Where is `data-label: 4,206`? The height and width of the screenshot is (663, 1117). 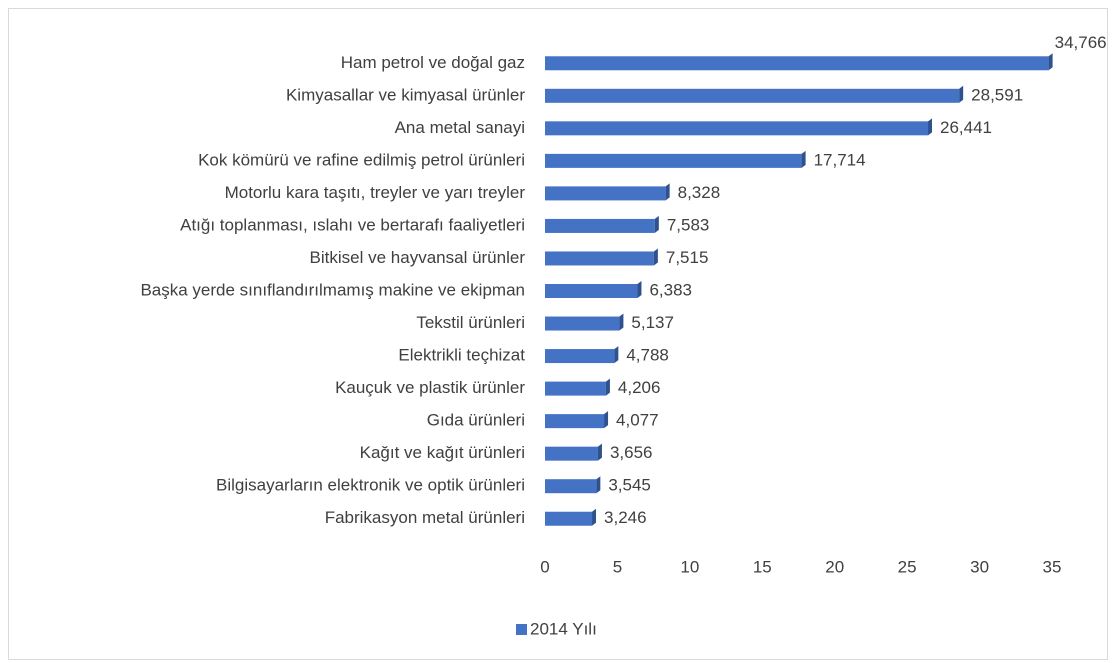 data-label: 4,206 is located at coordinates (639, 387).